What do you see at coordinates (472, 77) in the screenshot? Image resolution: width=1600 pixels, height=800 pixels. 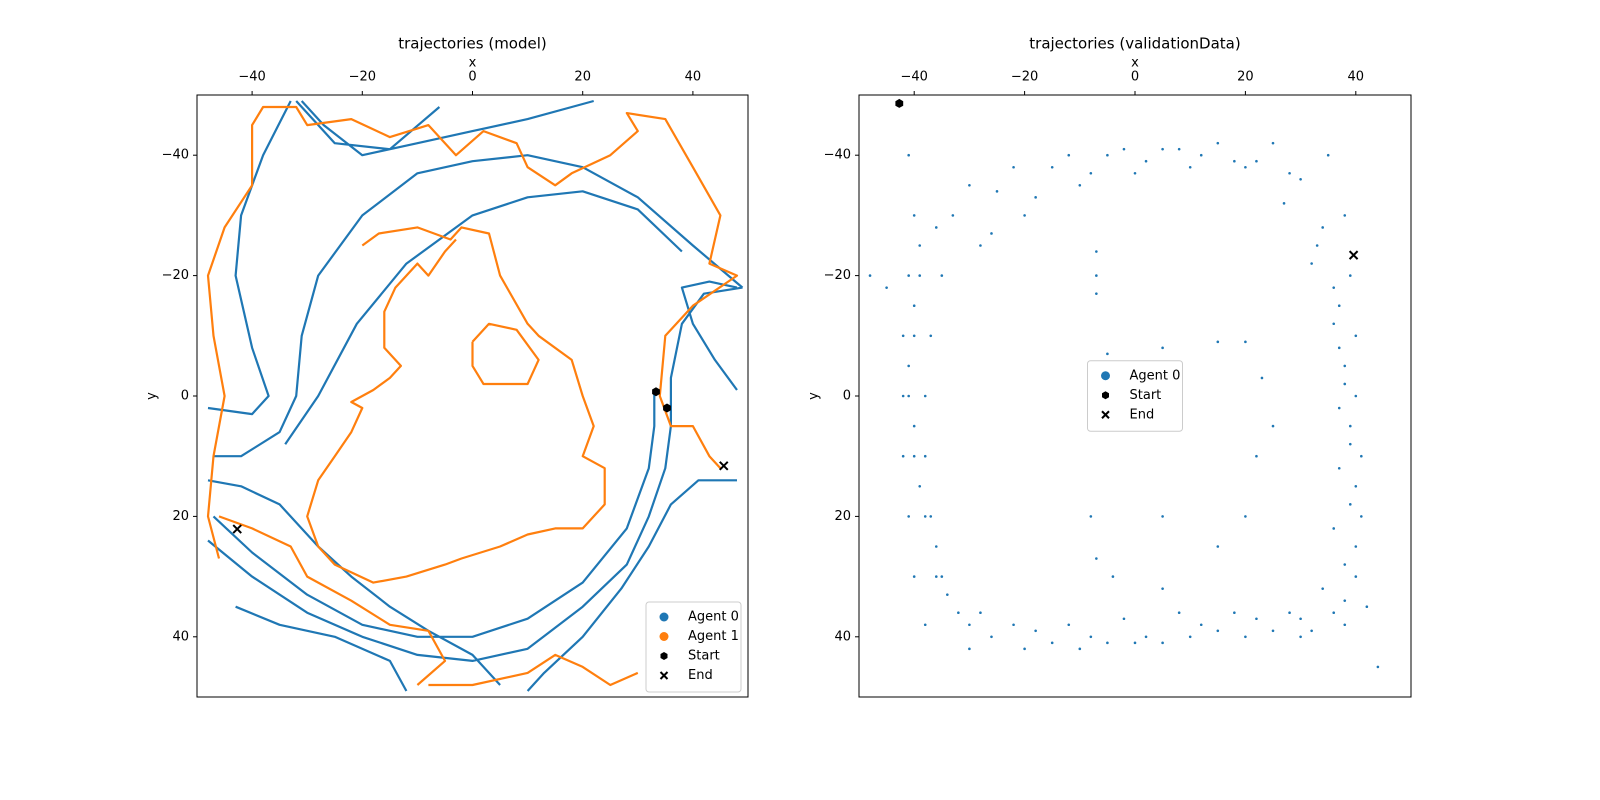 I see `x-tick-label: 0` at bounding box center [472, 77].